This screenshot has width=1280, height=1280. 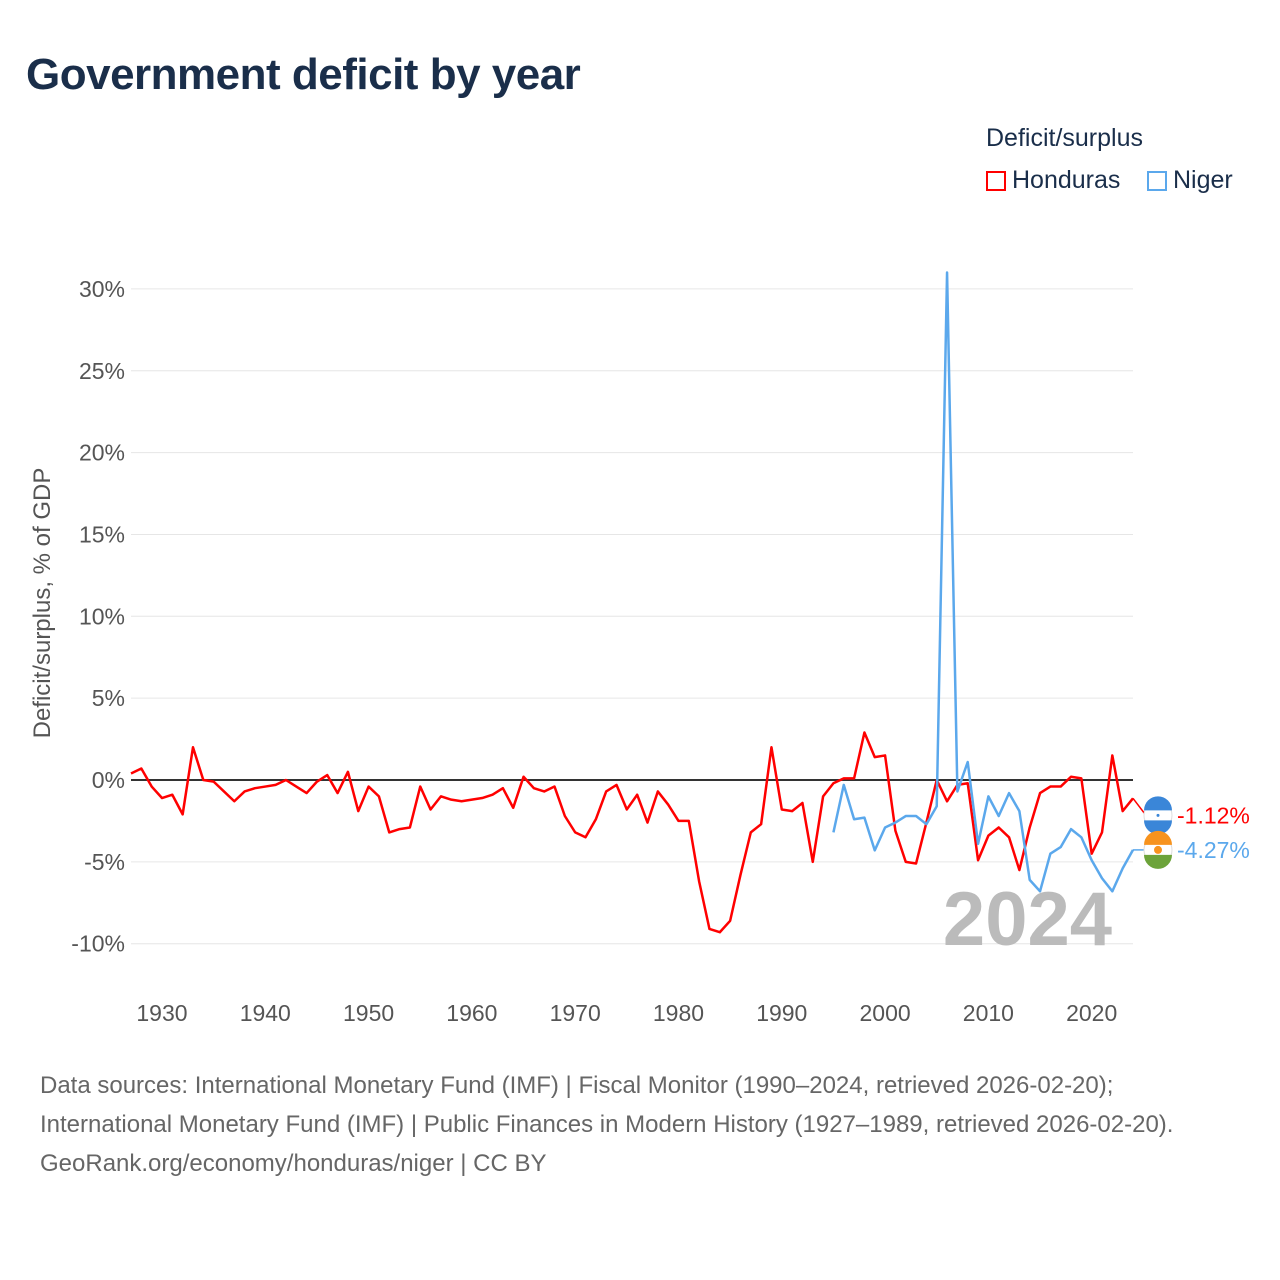 I want to click on x-tick-label: 2010, so click(x=988, y=1013).